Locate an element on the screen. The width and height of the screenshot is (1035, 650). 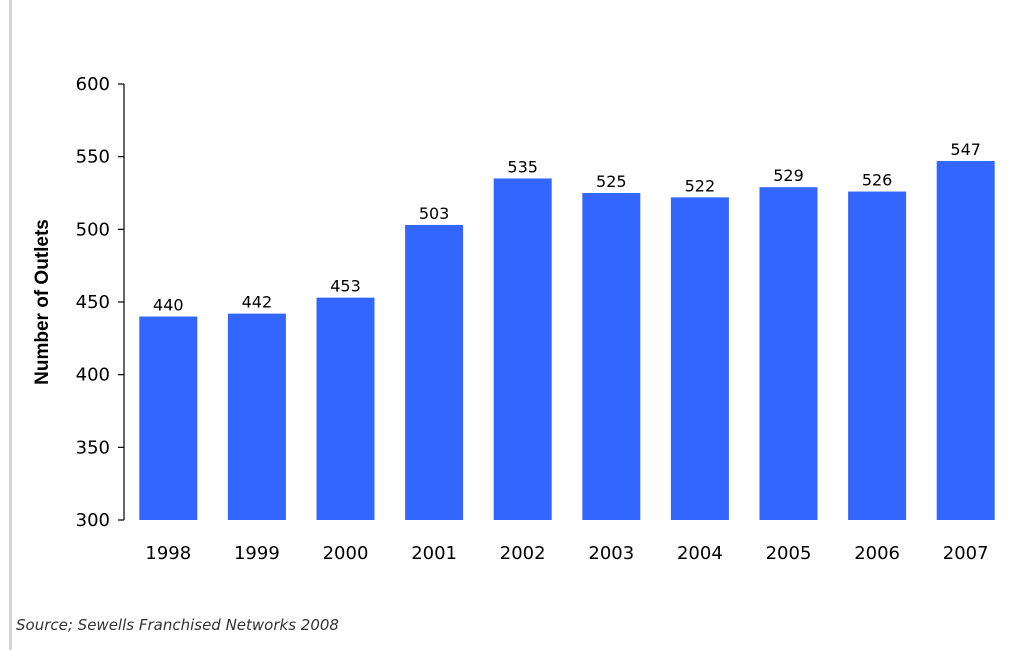
bar-1999 is located at coordinates (256, 416).